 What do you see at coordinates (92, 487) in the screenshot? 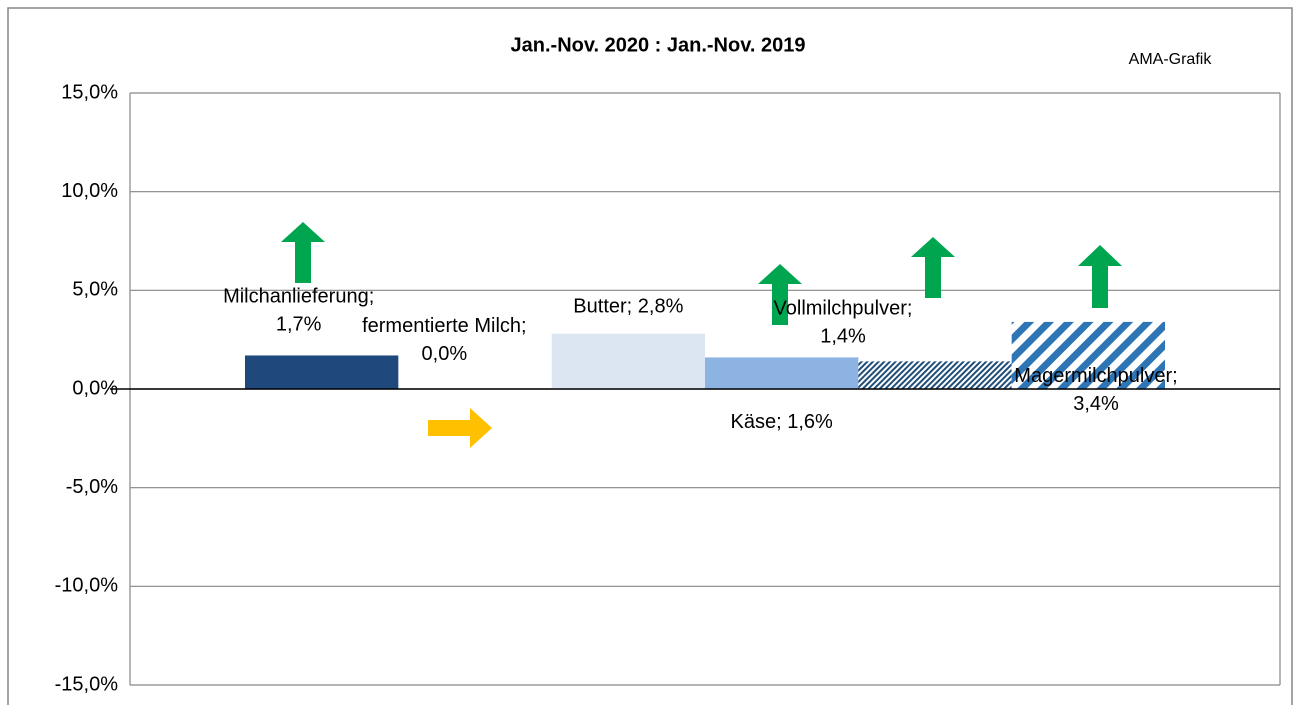
I see `y-tick-label: -5,0%` at bounding box center [92, 487].